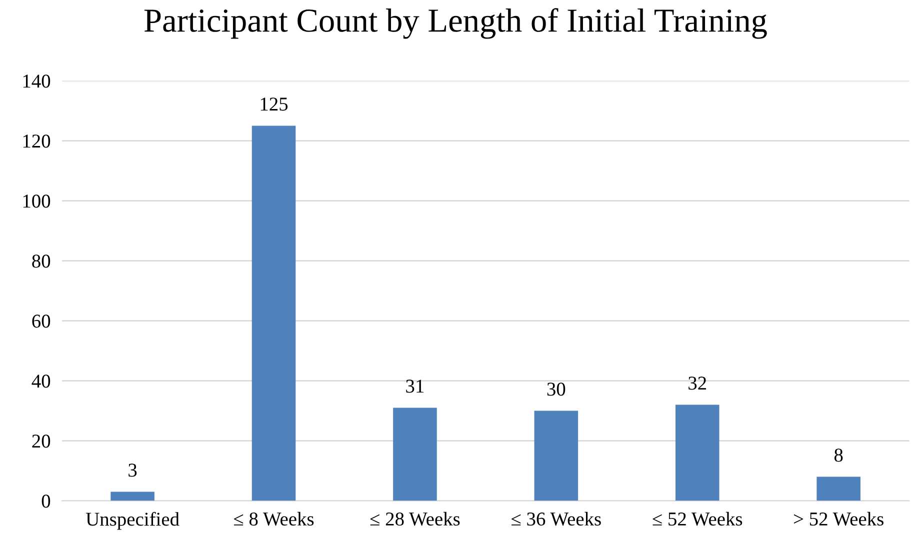  What do you see at coordinates (36, 81) in the screenshot?
I see `y-tick-label: 140` at bounding box center [36, 81].